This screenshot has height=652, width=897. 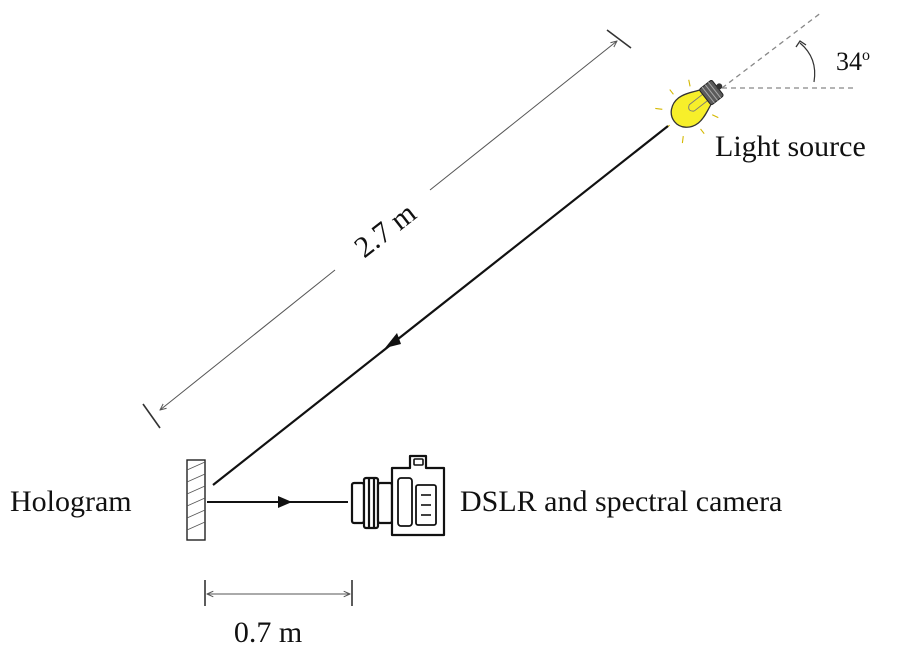 I want to click on angle-arc-arrow, so click(x=807, y=62).